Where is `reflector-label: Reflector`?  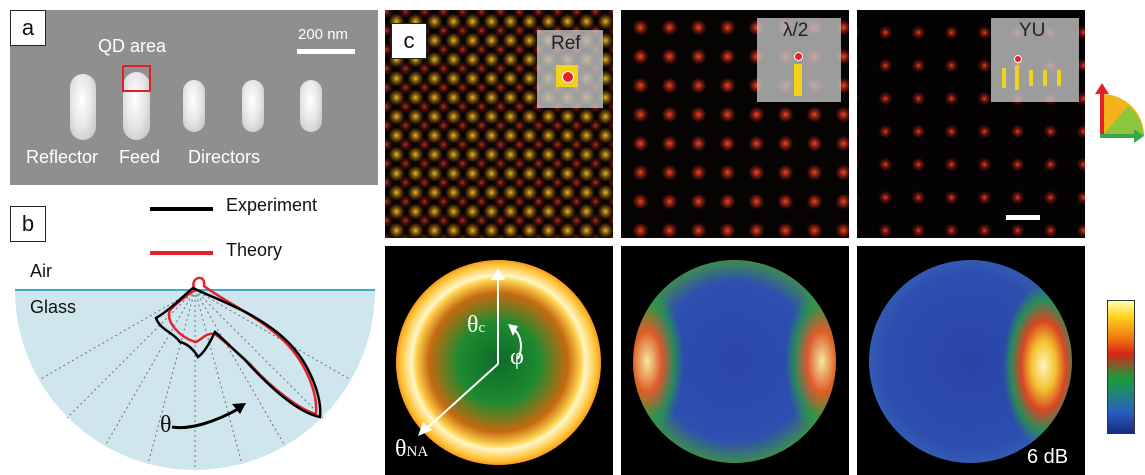 reflector-label: Reflector is located at coordinates (62, 157).